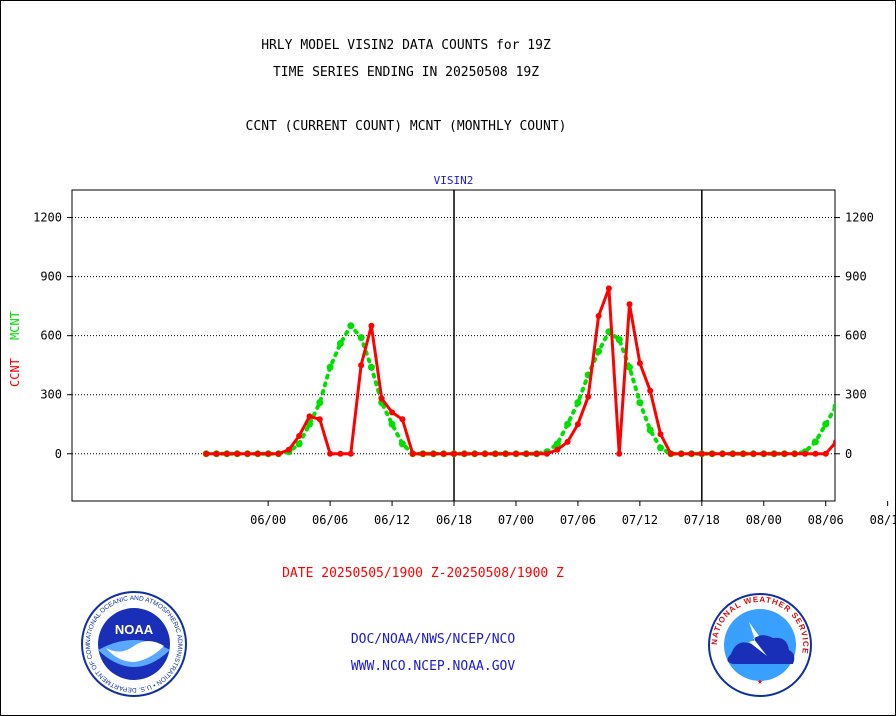 This screenshot has height=716, width=896. I want to click on y-tick-label-right: 300, so click(856, 395).